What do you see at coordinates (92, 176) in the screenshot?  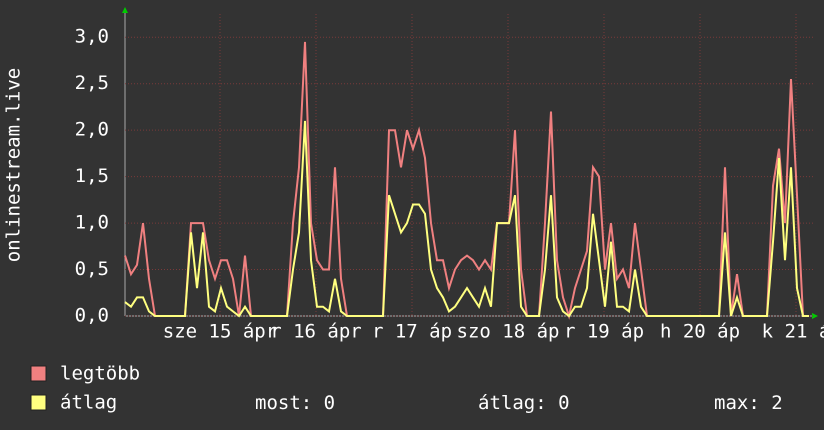 I see `y-tick-label: 1,5` at bounding box center [92, 176].